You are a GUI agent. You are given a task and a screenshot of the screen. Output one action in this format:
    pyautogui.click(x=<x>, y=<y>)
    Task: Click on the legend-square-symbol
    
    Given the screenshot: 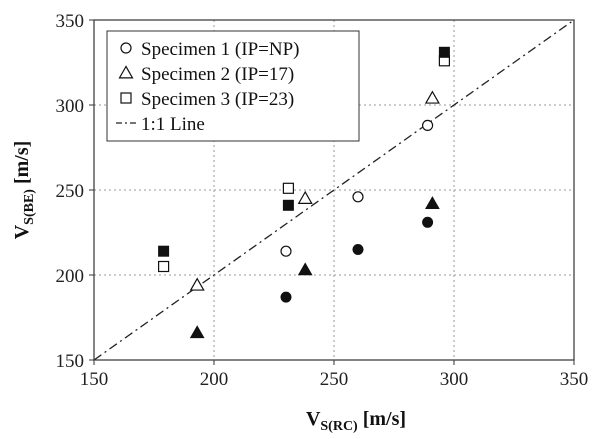 What is the action you would take?
    pyautogui.click(x=126, y=98)
    